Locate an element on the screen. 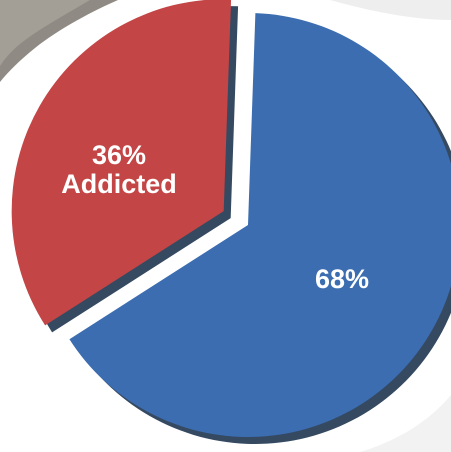 The image size is (451, 452). slice-label-addicted: Addicted is located at coordinates (119, 184).